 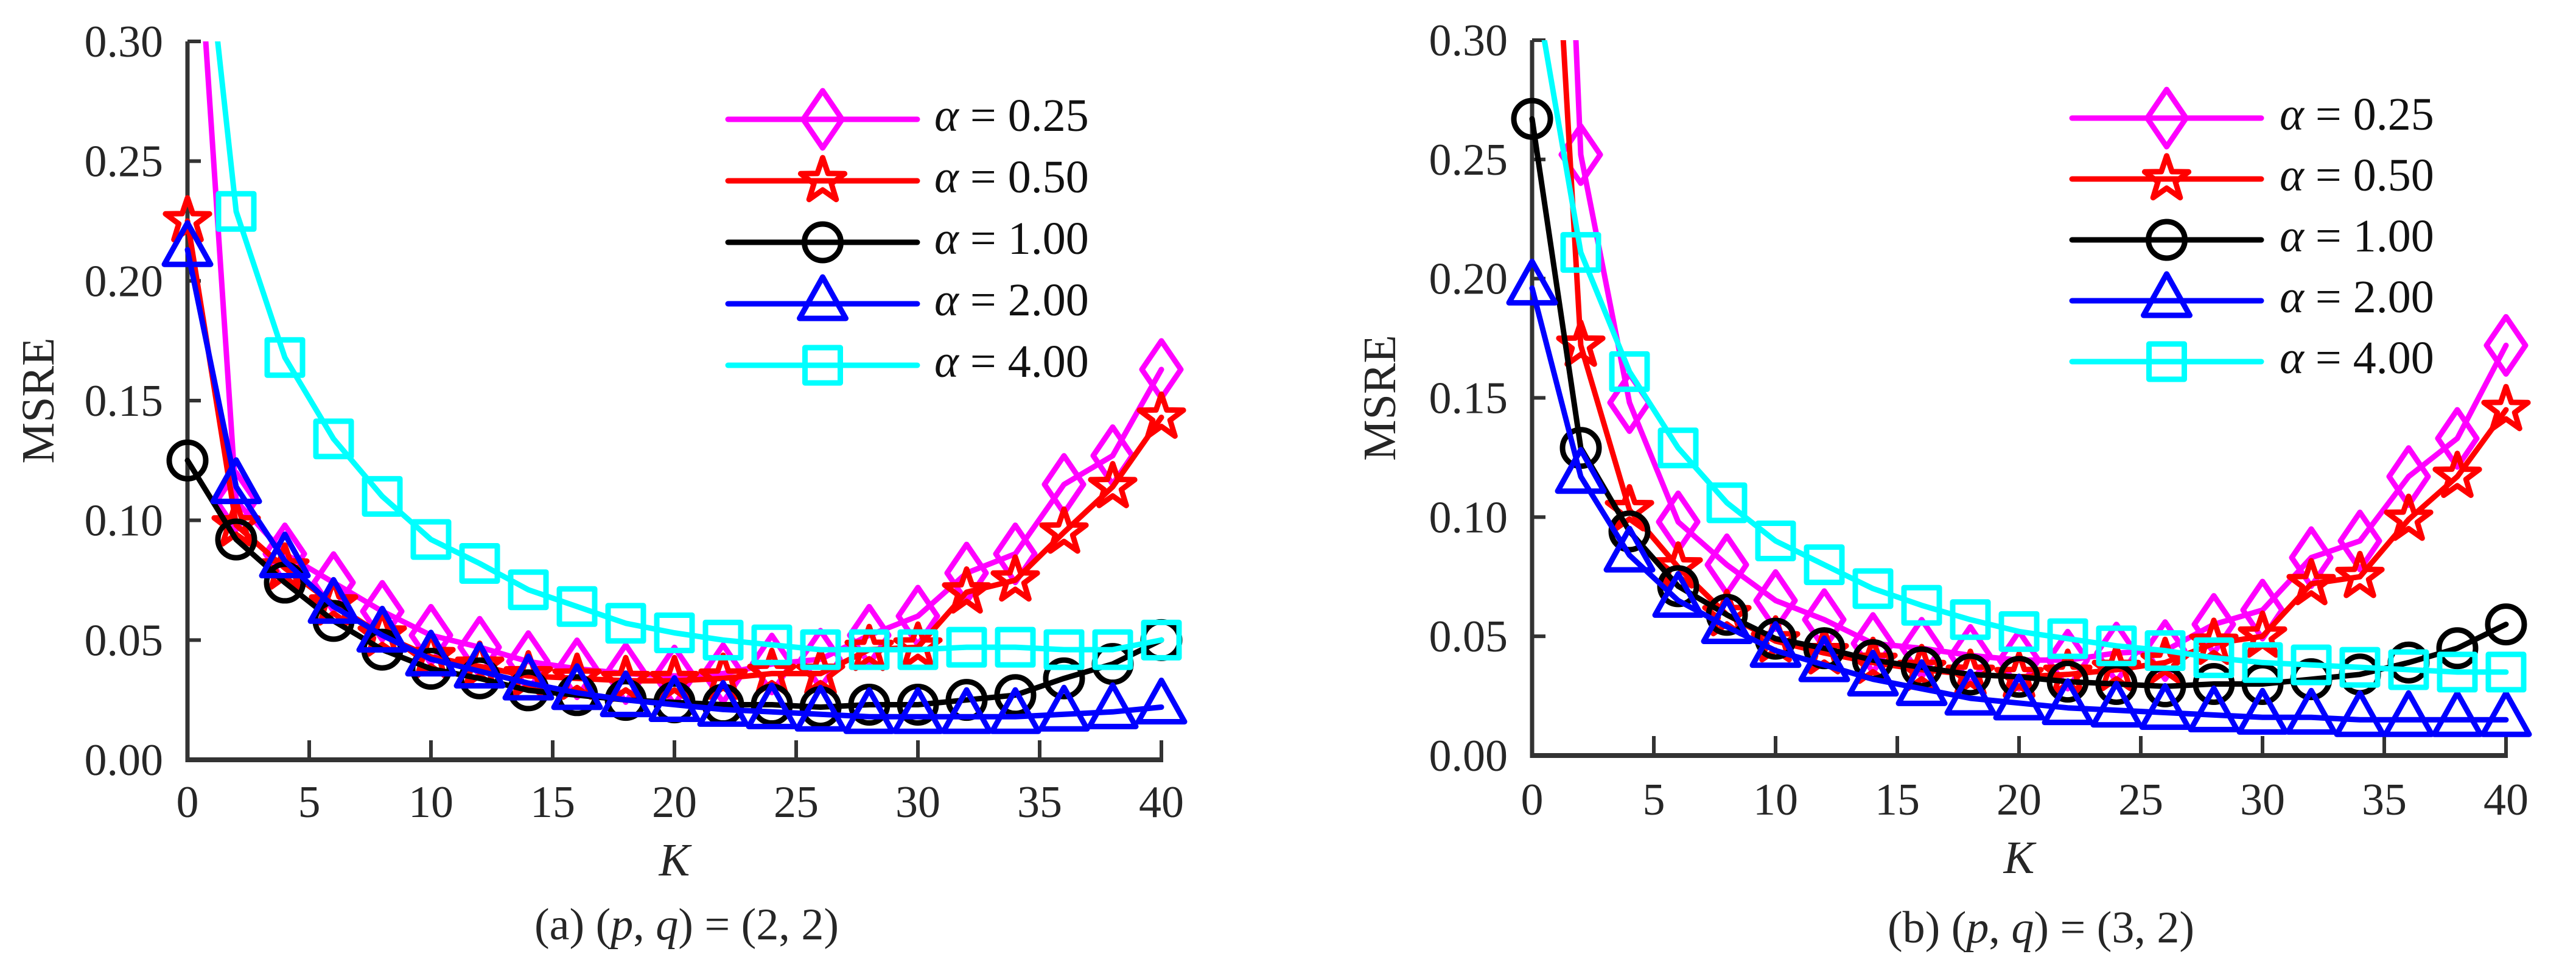 I want to click on x-tick-label: 0, so click(x=188, y=802).